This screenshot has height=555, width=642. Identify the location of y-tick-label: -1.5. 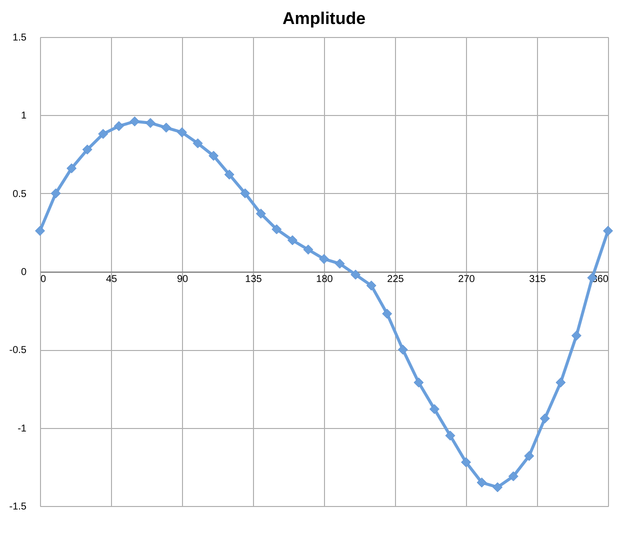
(18, 507).